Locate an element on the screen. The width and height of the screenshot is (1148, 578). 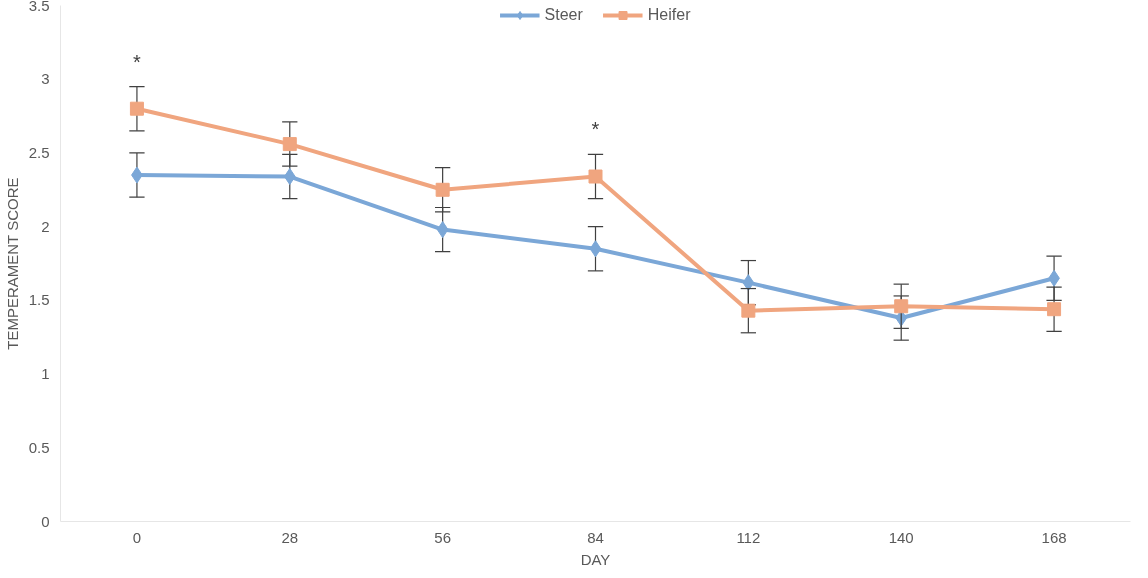
x-tick-label: 140 is located at coordinates (901, 537).